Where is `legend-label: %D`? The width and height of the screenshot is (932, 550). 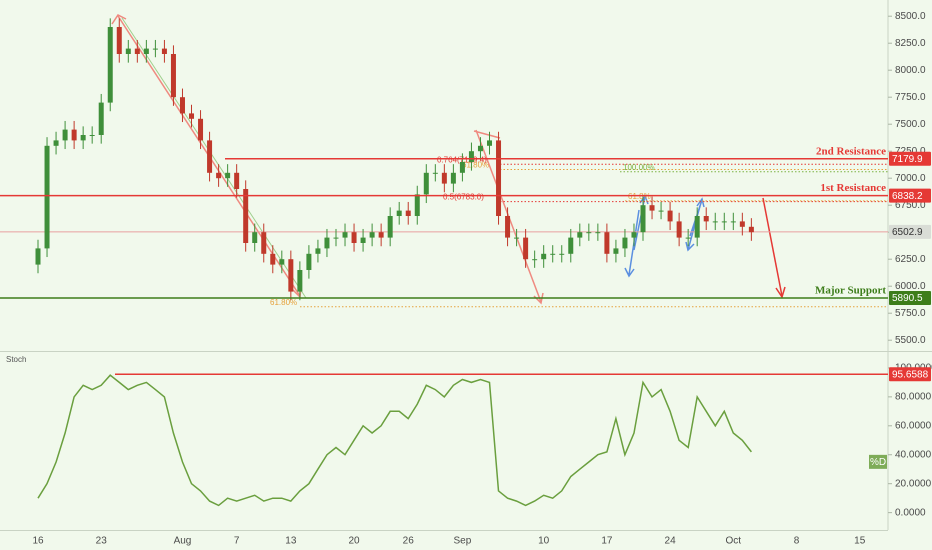 legend-label: %D is located at coordinates (878, 462).